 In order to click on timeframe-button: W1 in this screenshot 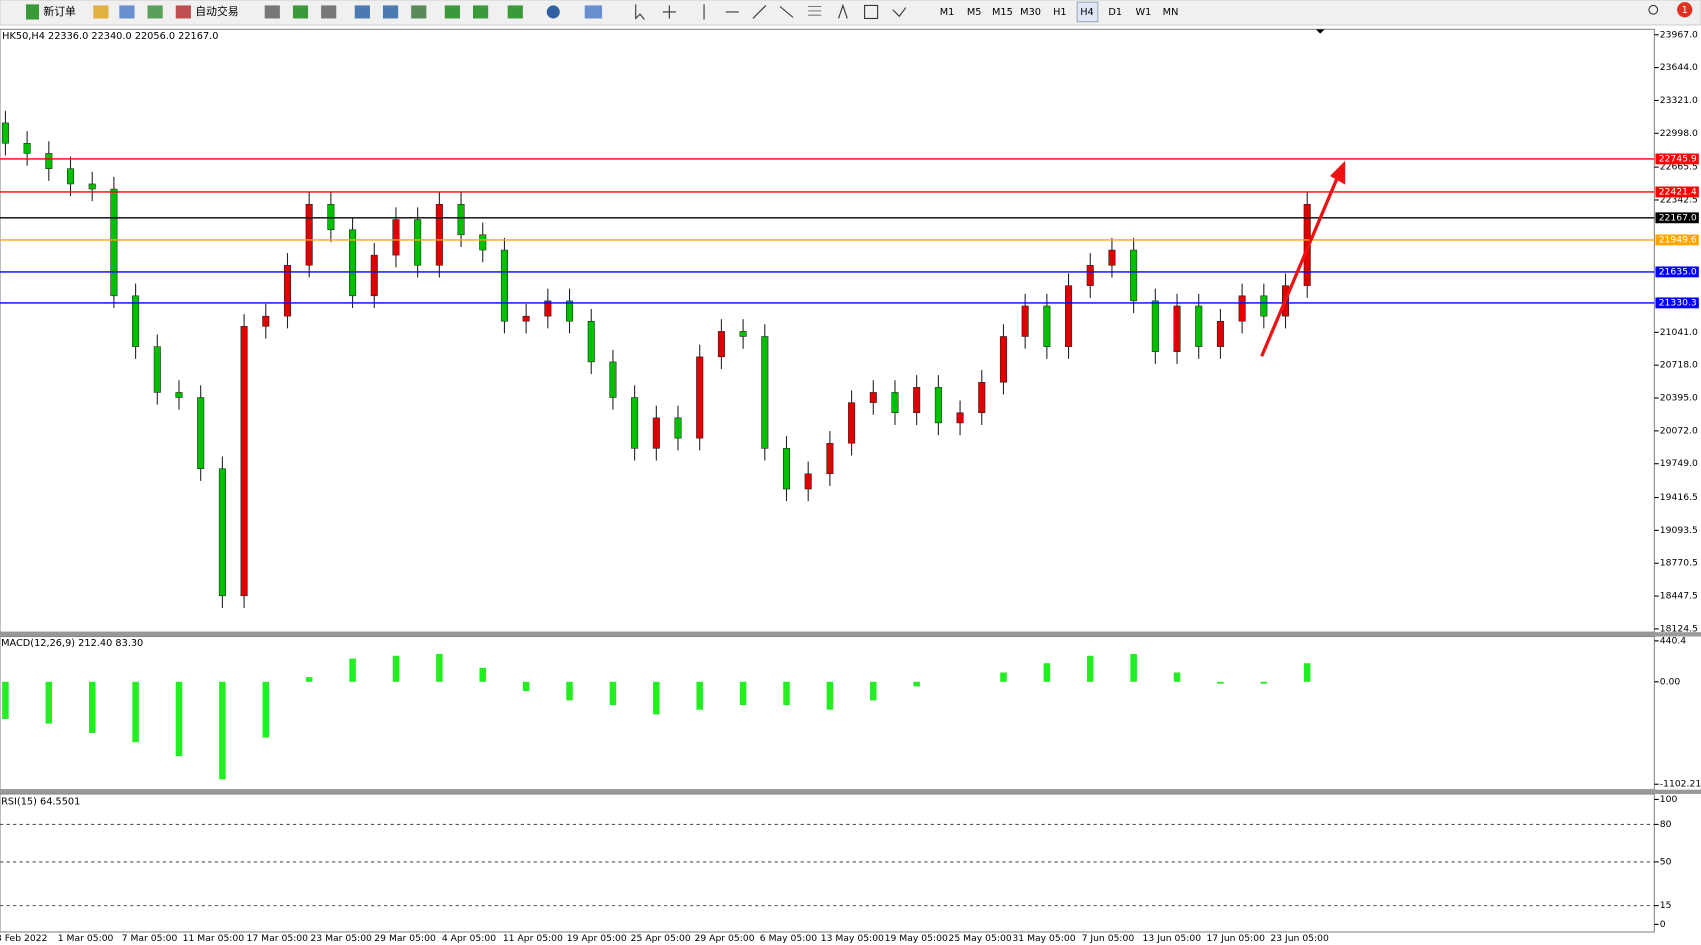, I will do `click(1143, 12)`.